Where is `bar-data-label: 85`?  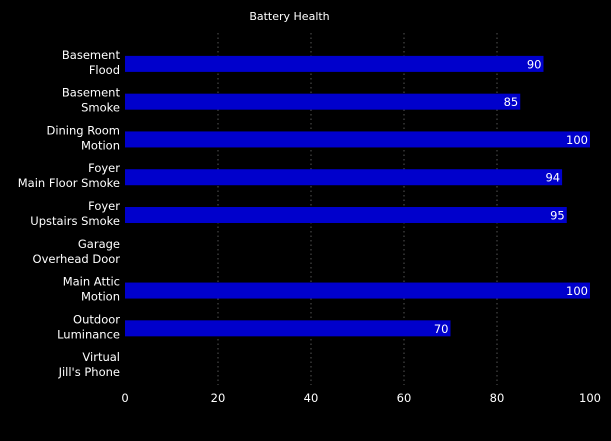
bar-data-label: 85 is located at coordinates (511, 102).